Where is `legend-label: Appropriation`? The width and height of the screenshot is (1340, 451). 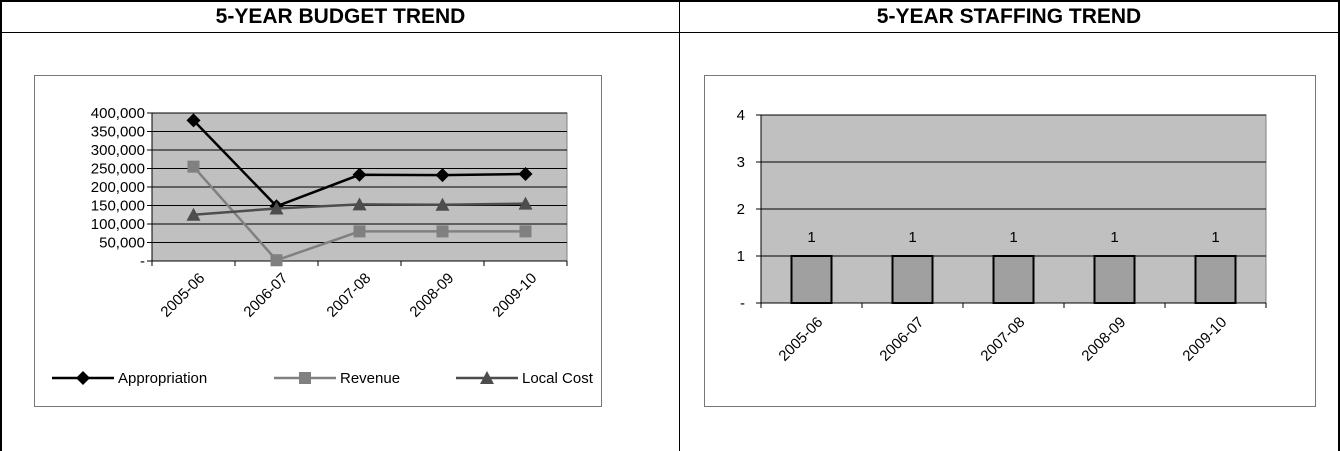
legend-label: Appropriation is located at coordinates (162, 378).